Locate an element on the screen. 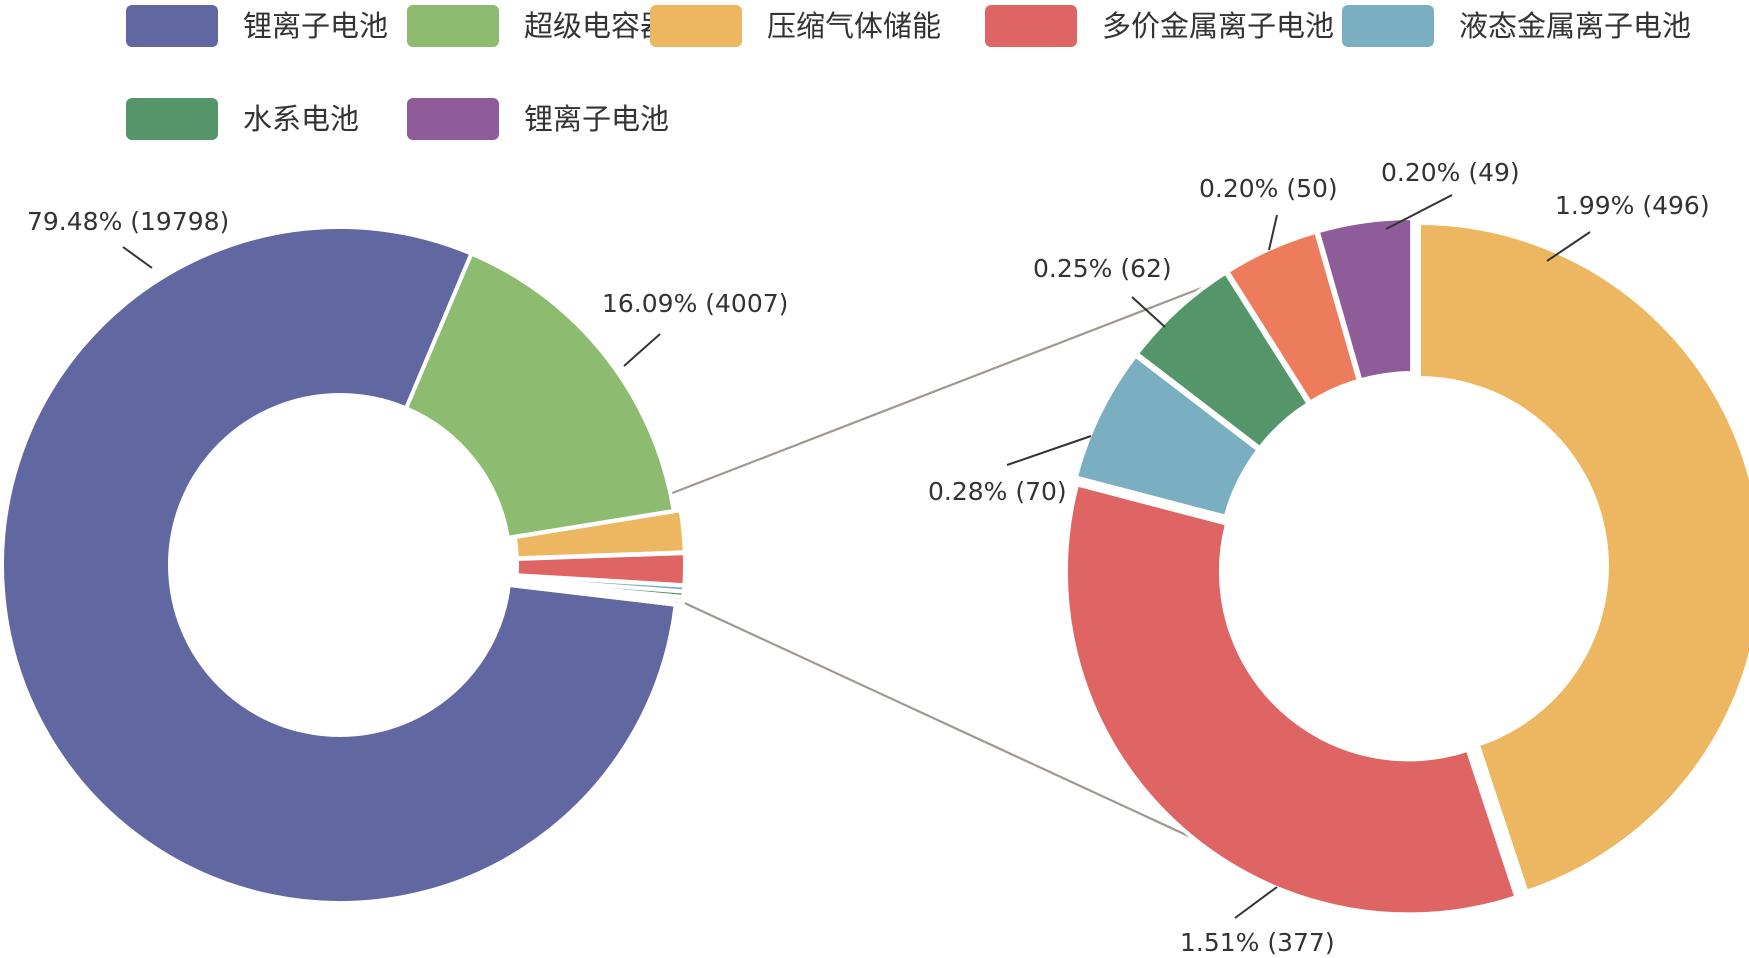  legend-label: 液态金属离子电池 is located at coordinates (1575, 26).